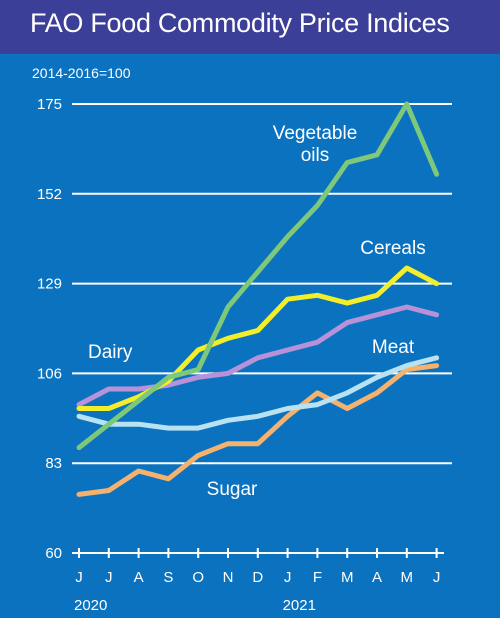  I want to click on series-label-vegetable-oils: Vegetable, so click(315, 133).